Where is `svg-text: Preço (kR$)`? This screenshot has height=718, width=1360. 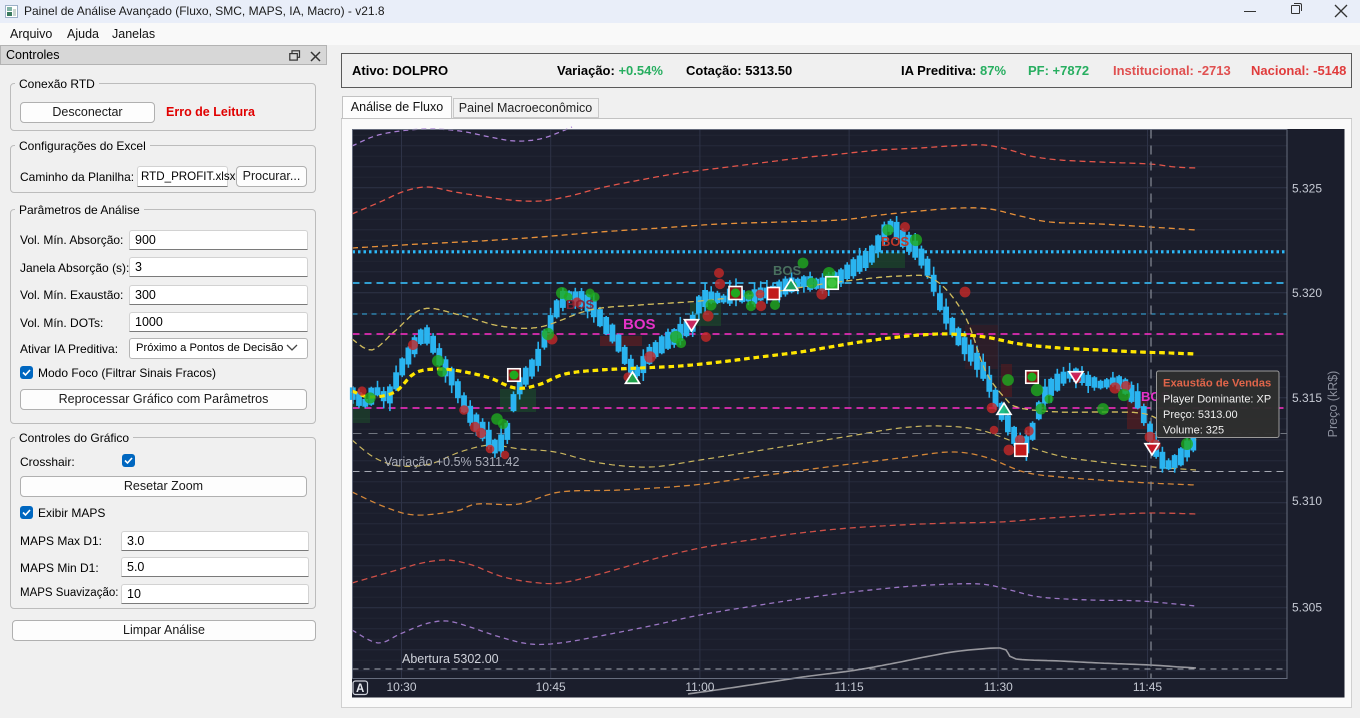
svg-text: Preço (kR$) is located at coordinates (1333, 404).